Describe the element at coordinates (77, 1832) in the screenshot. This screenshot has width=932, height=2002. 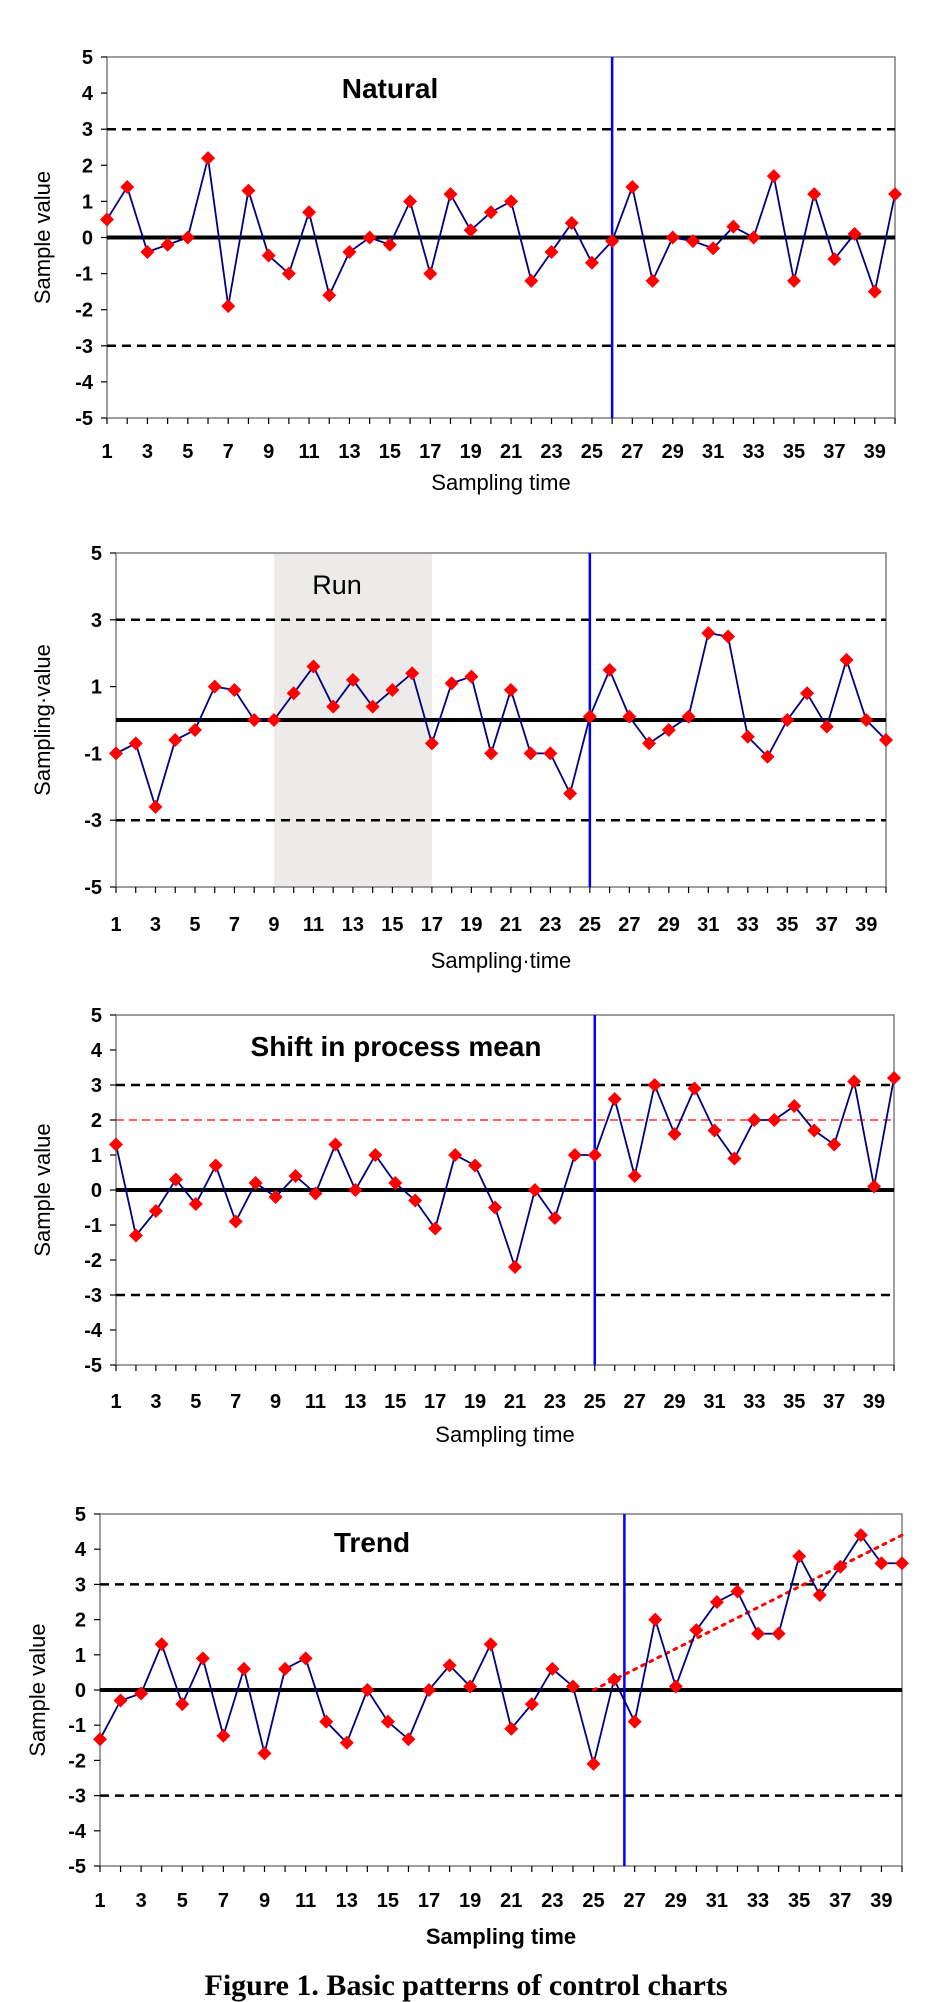
I see `y-tick-label: -4` at that location.